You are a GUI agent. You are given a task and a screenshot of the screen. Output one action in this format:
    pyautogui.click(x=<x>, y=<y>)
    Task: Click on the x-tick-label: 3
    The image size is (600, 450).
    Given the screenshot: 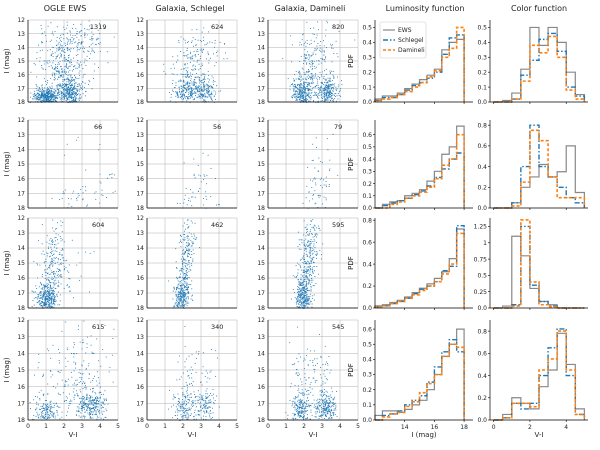 What is the action you would take?
    pyautogui.click(x=82, y=426)
    